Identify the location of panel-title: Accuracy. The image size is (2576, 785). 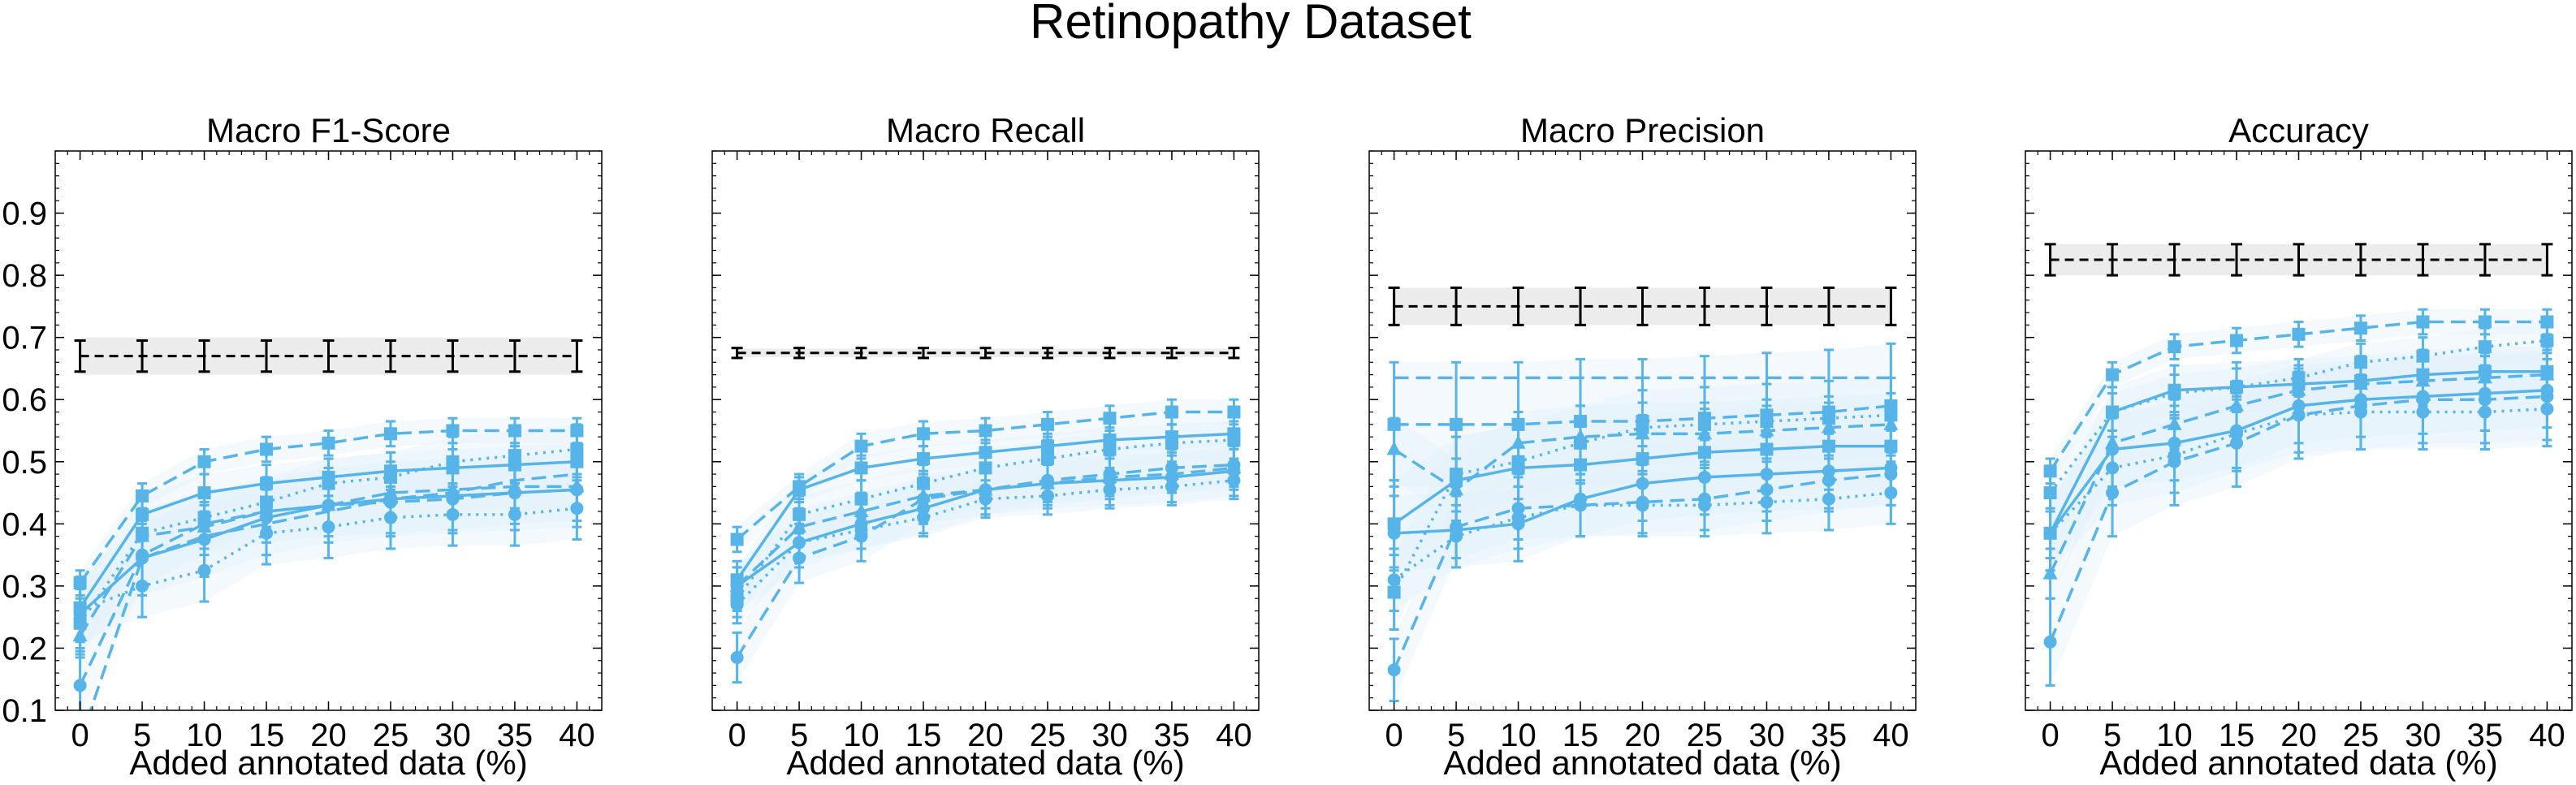
(2298, 130).